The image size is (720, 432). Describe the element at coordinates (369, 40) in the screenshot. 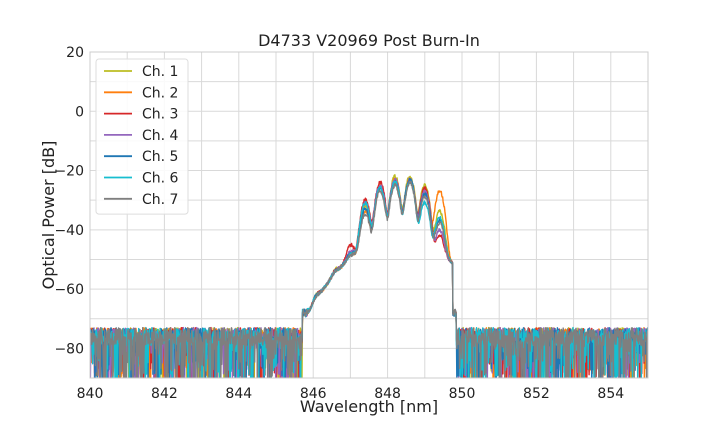

I see `chart-title: D4733 V20969 Post Burn-In` at that location.